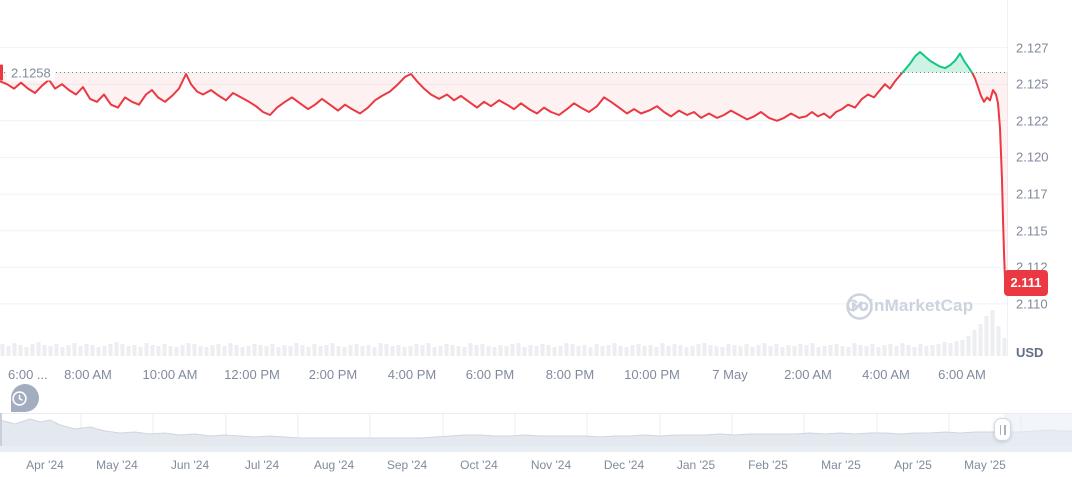 The height and width of the screenshot is (477, 1072). What do you see at coordinates (412, 374) in the screenshot?
I see `x-tick-label: 4:00 PM` at bounding box center [412, 374].